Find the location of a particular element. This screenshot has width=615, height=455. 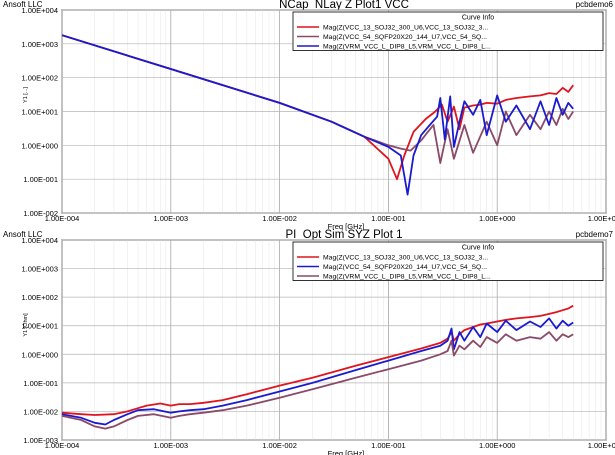

project-label: pcbdemo6 is located at coordinates (595, 4).